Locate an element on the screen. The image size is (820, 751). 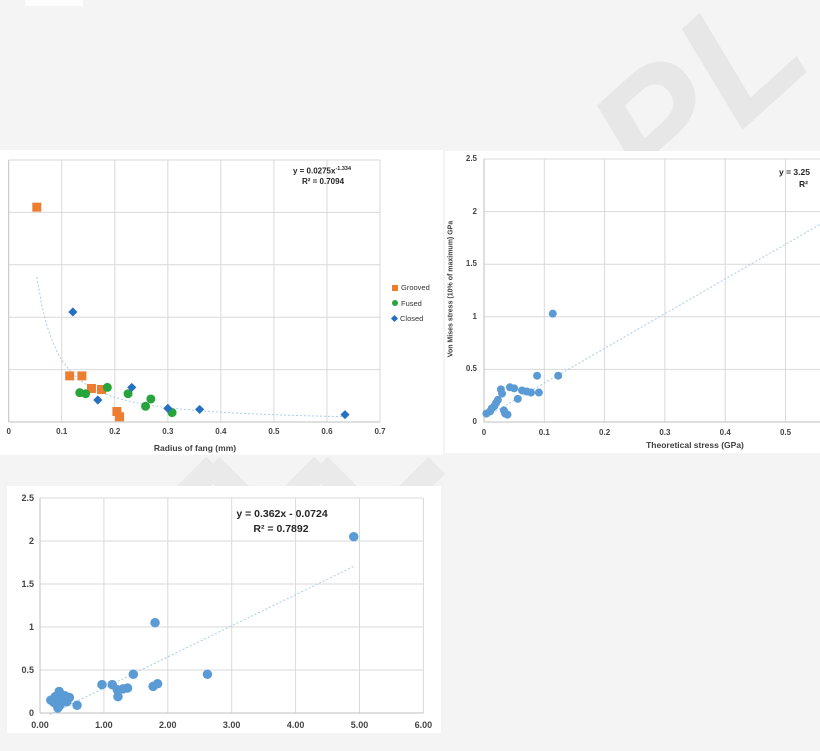
x-tick-label: 4.00 is located at coordinates (295, 725).